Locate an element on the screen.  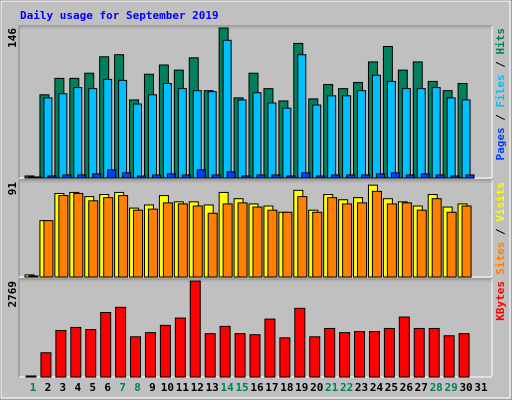
legend-entry: KBytes is located at coordinates (500, 301).